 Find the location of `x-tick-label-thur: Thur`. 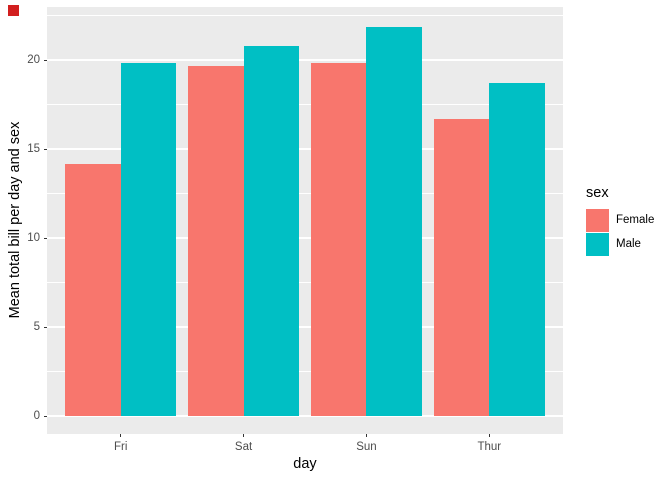

x-tick-label-thur: Thur is located at coordinates (489, 447).